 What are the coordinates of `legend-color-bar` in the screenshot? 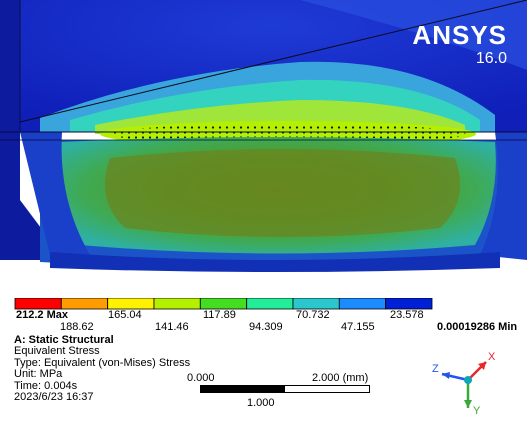 It's located at (223, 304).